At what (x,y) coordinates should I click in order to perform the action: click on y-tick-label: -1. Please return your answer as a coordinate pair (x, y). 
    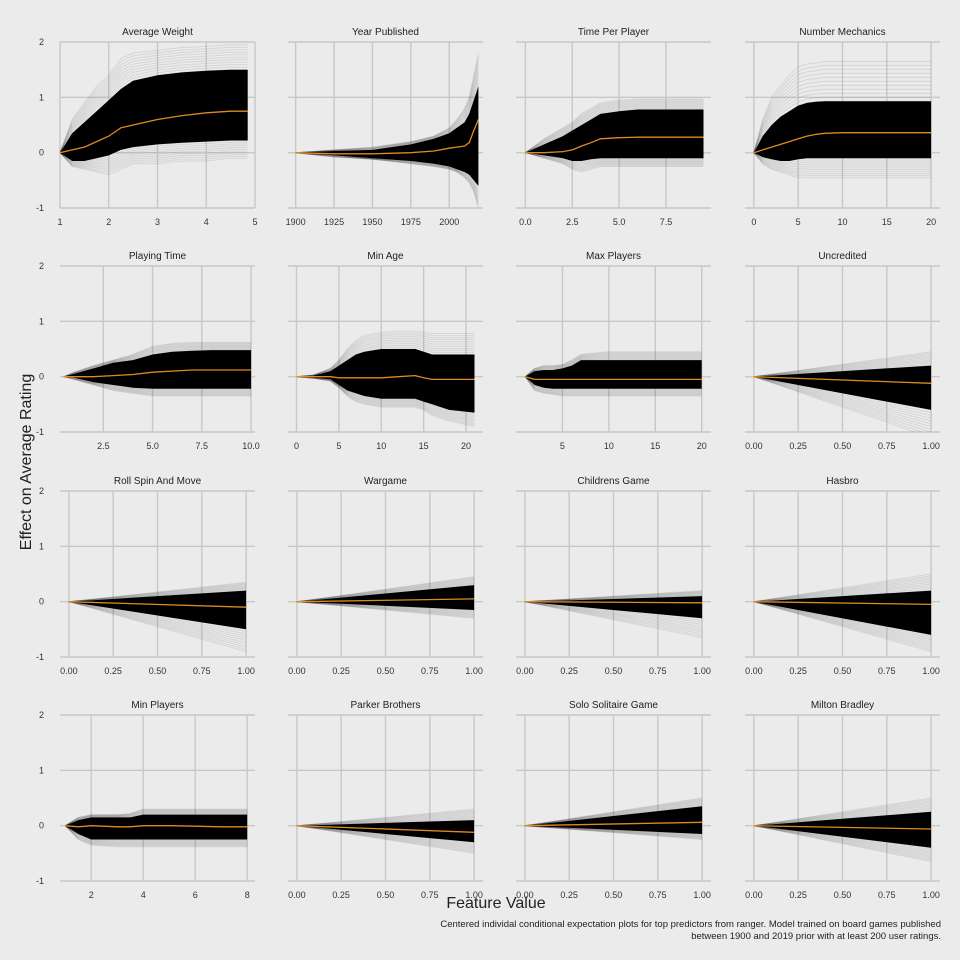
    Looking at the image, I should click on (40, 208).